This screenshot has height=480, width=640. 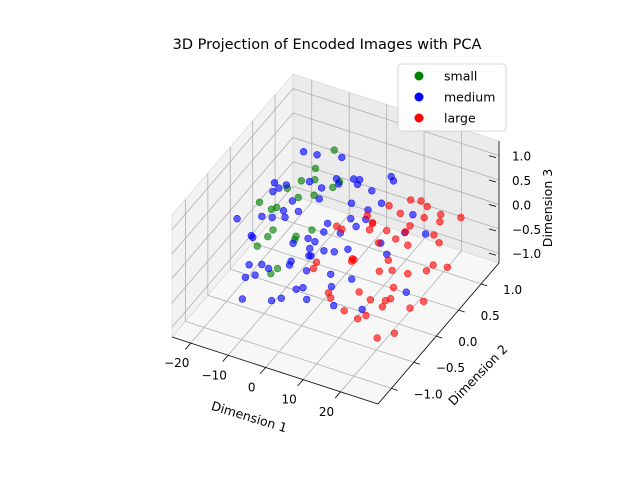 What do you see at coordinates (419, 118) in the screenshot?
I see `legend-marker-large` at bounding box center [419, 118].